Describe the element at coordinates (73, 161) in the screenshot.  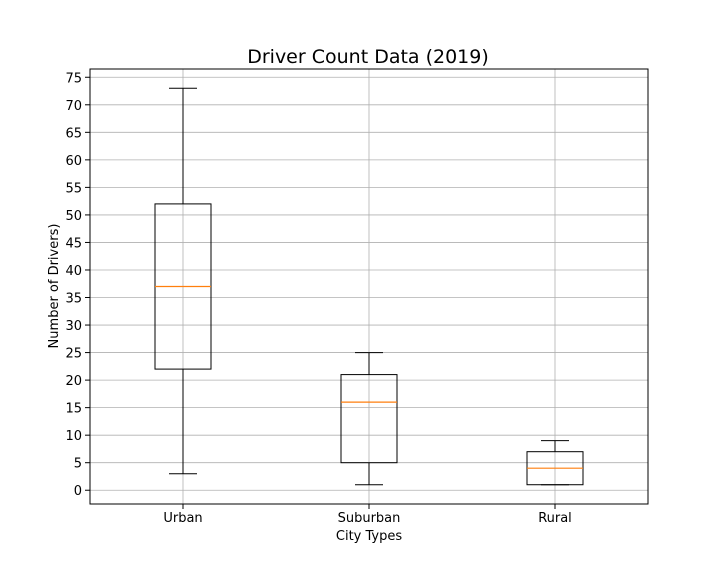
I see `y-tick-label: 60` at that location.